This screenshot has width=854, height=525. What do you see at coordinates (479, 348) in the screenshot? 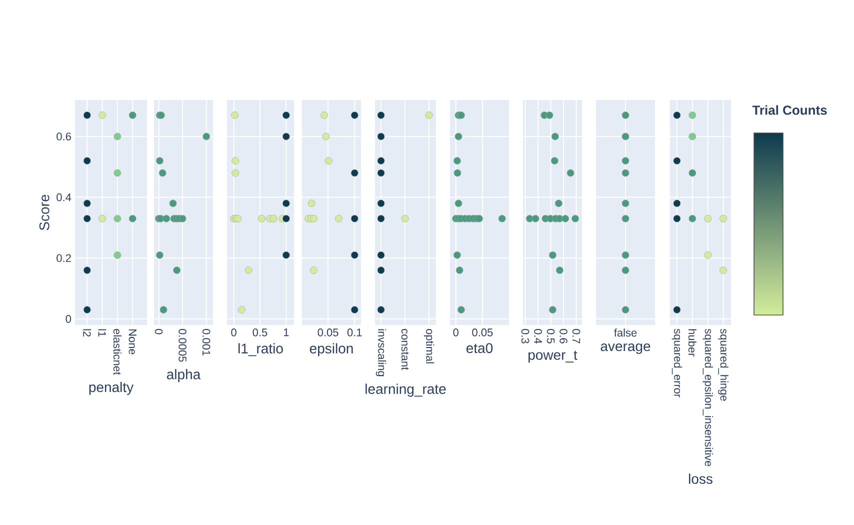
I see `x-axis-title: eta0` at bounding box center [479, 348].